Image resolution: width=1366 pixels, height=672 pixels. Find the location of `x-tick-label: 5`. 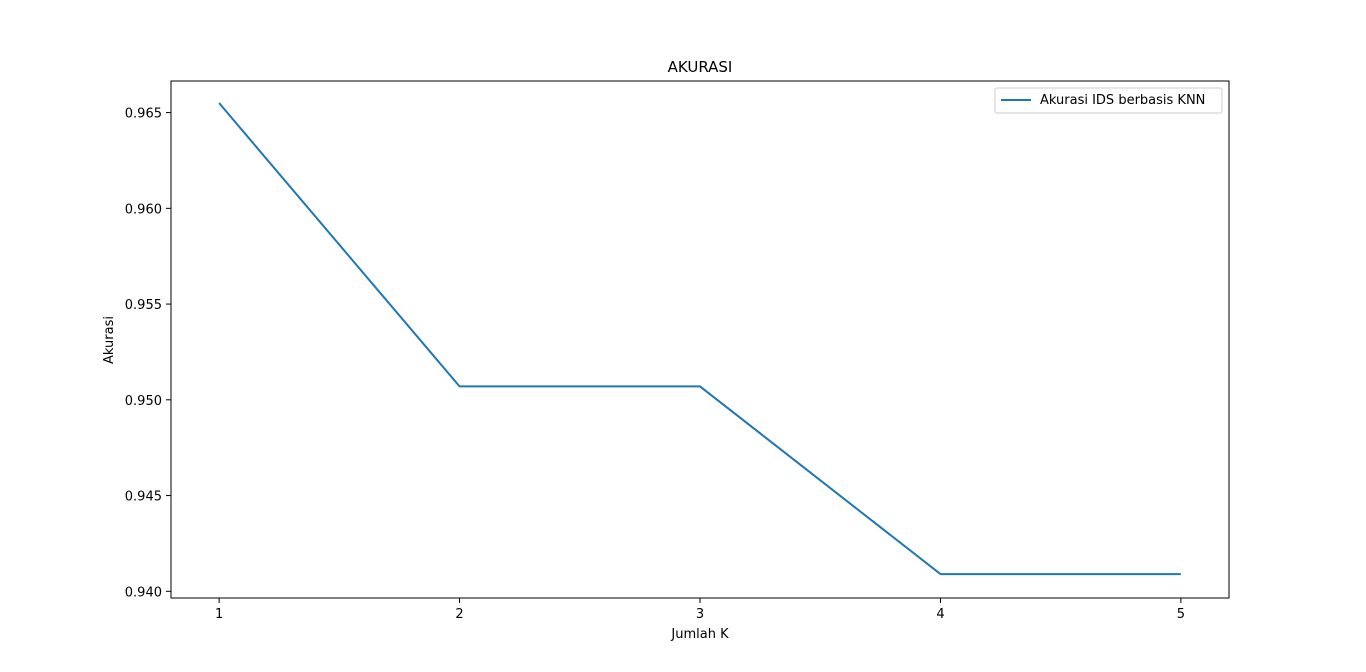

x-tick-label: 5 is located at coordinates (1181, 614).